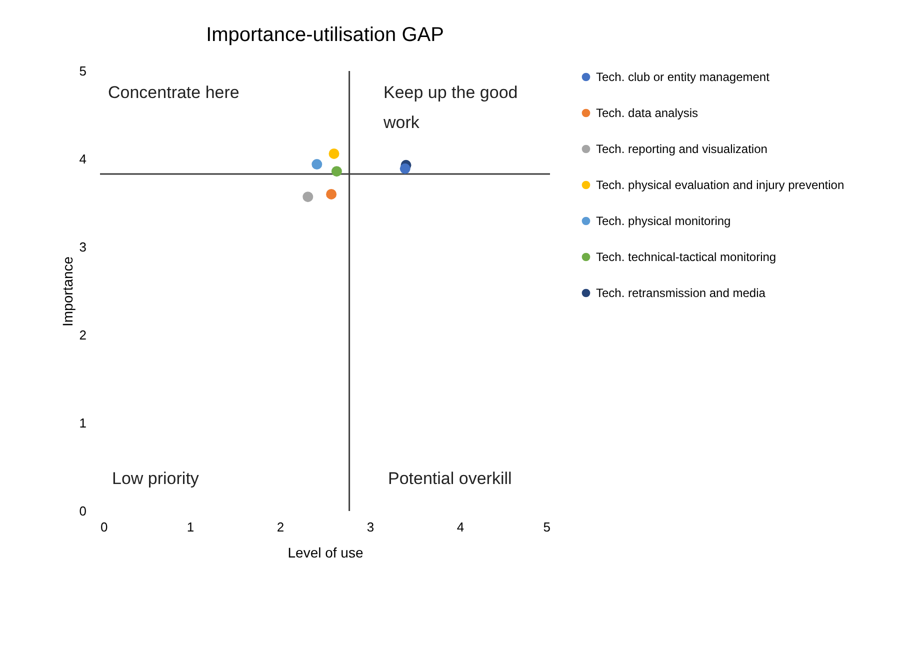  I want to click on legend-label: Tech. club or entity management, so click(683, 77).